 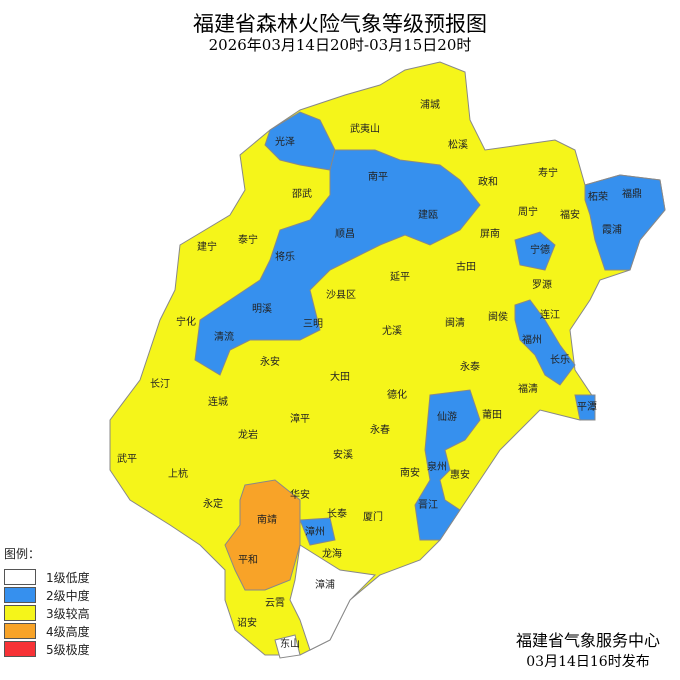 I want to click on county-label: 罗源, so click(x=542, y=284).